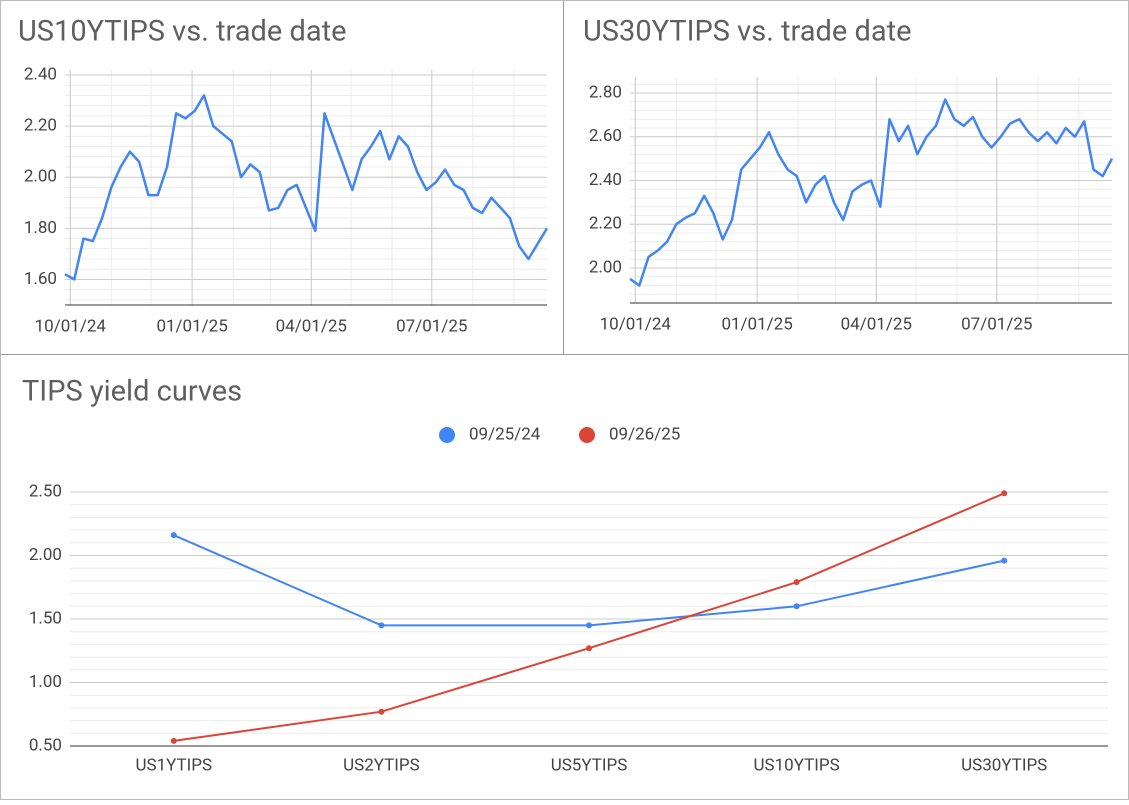  I want to click on x-tick-label: US1YTIPS, so click(173, 765).